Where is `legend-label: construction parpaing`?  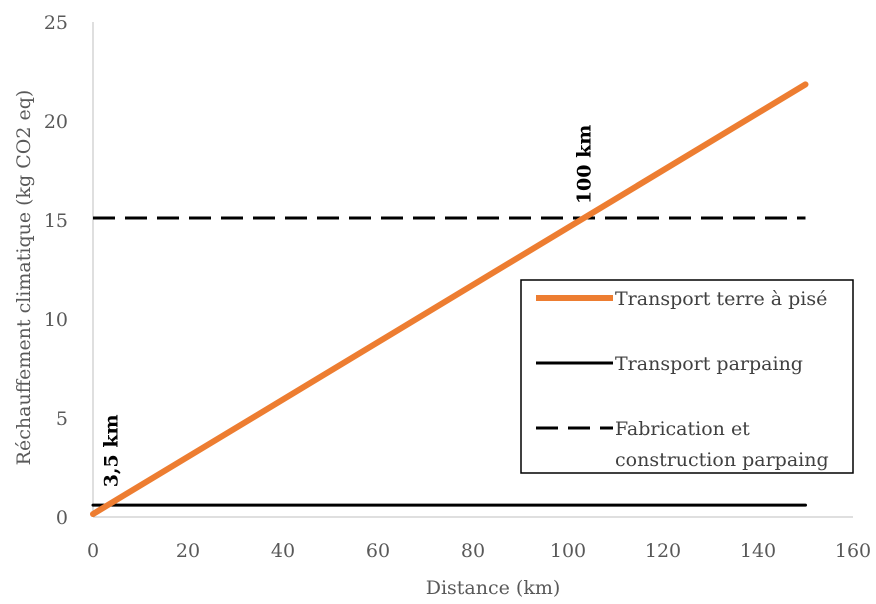
legend-label: construction parpaing is located at coordinates (722, 460).